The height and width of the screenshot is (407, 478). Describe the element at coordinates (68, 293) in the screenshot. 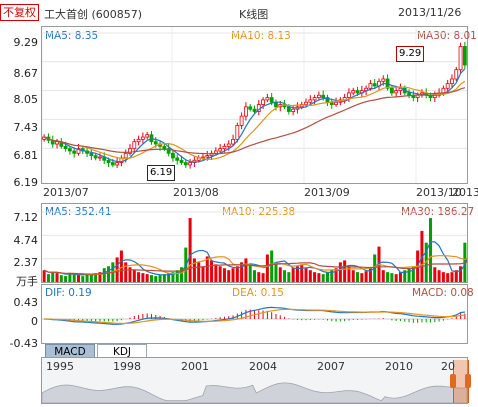

I see `macd-dif-legend: DIF: 0.19` at that location.